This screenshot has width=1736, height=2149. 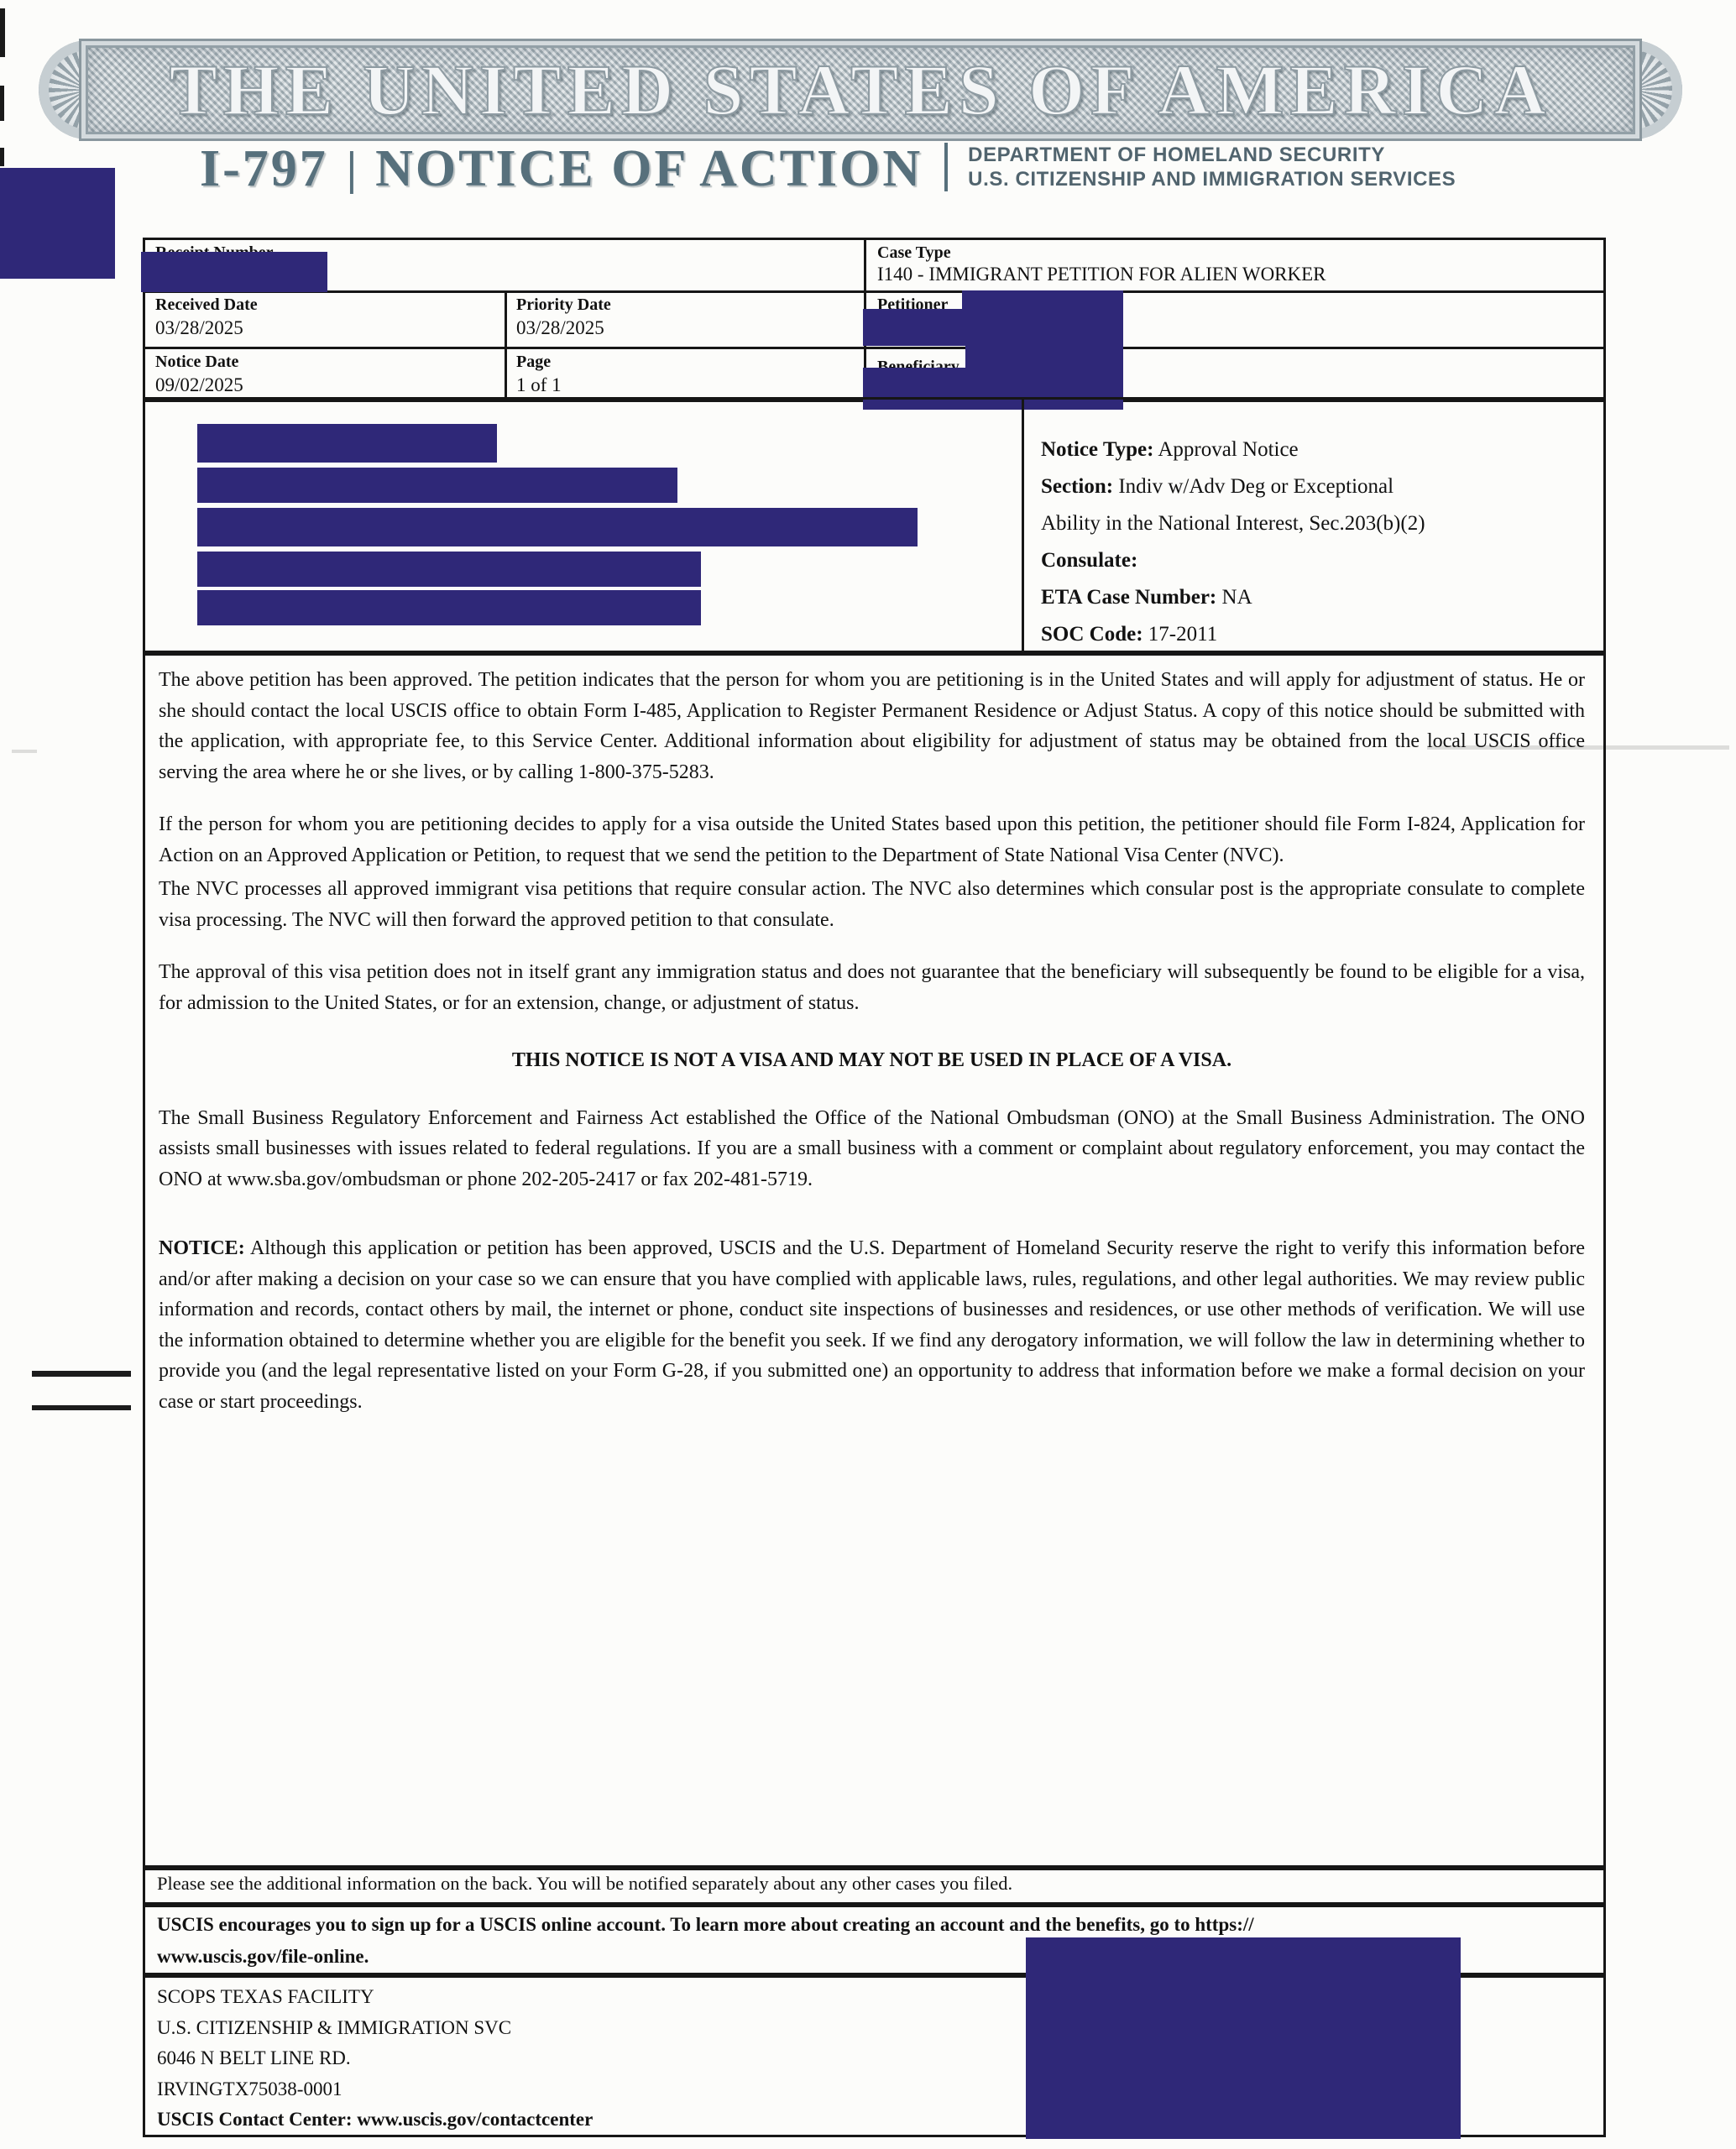 What do you see at coordinates (1217, 487) in the screenshot?
I see `section-line: Section: Indiv w/Adv Deg or Exceptional` at bounding box center [1217, 487].